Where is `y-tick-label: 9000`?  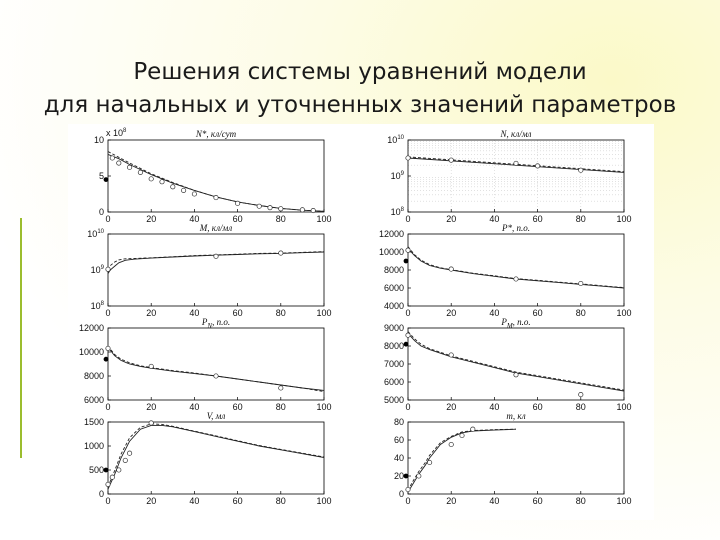 y-tick-label: 9000 is located at coordinates (394, 328).